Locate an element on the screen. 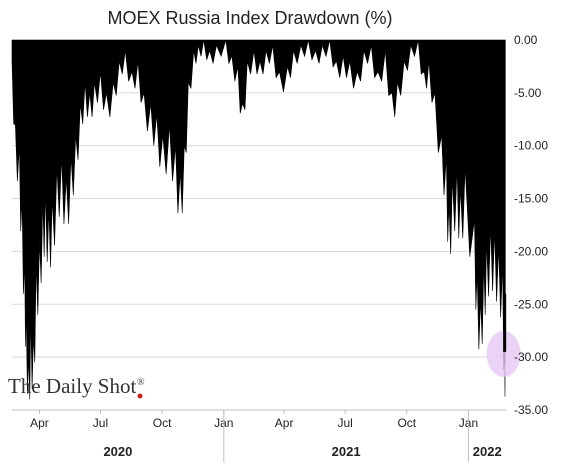 The height and width of the screenshot is (472, 564). y-tick-label: 0.00 is located at coordinates (526, 40).